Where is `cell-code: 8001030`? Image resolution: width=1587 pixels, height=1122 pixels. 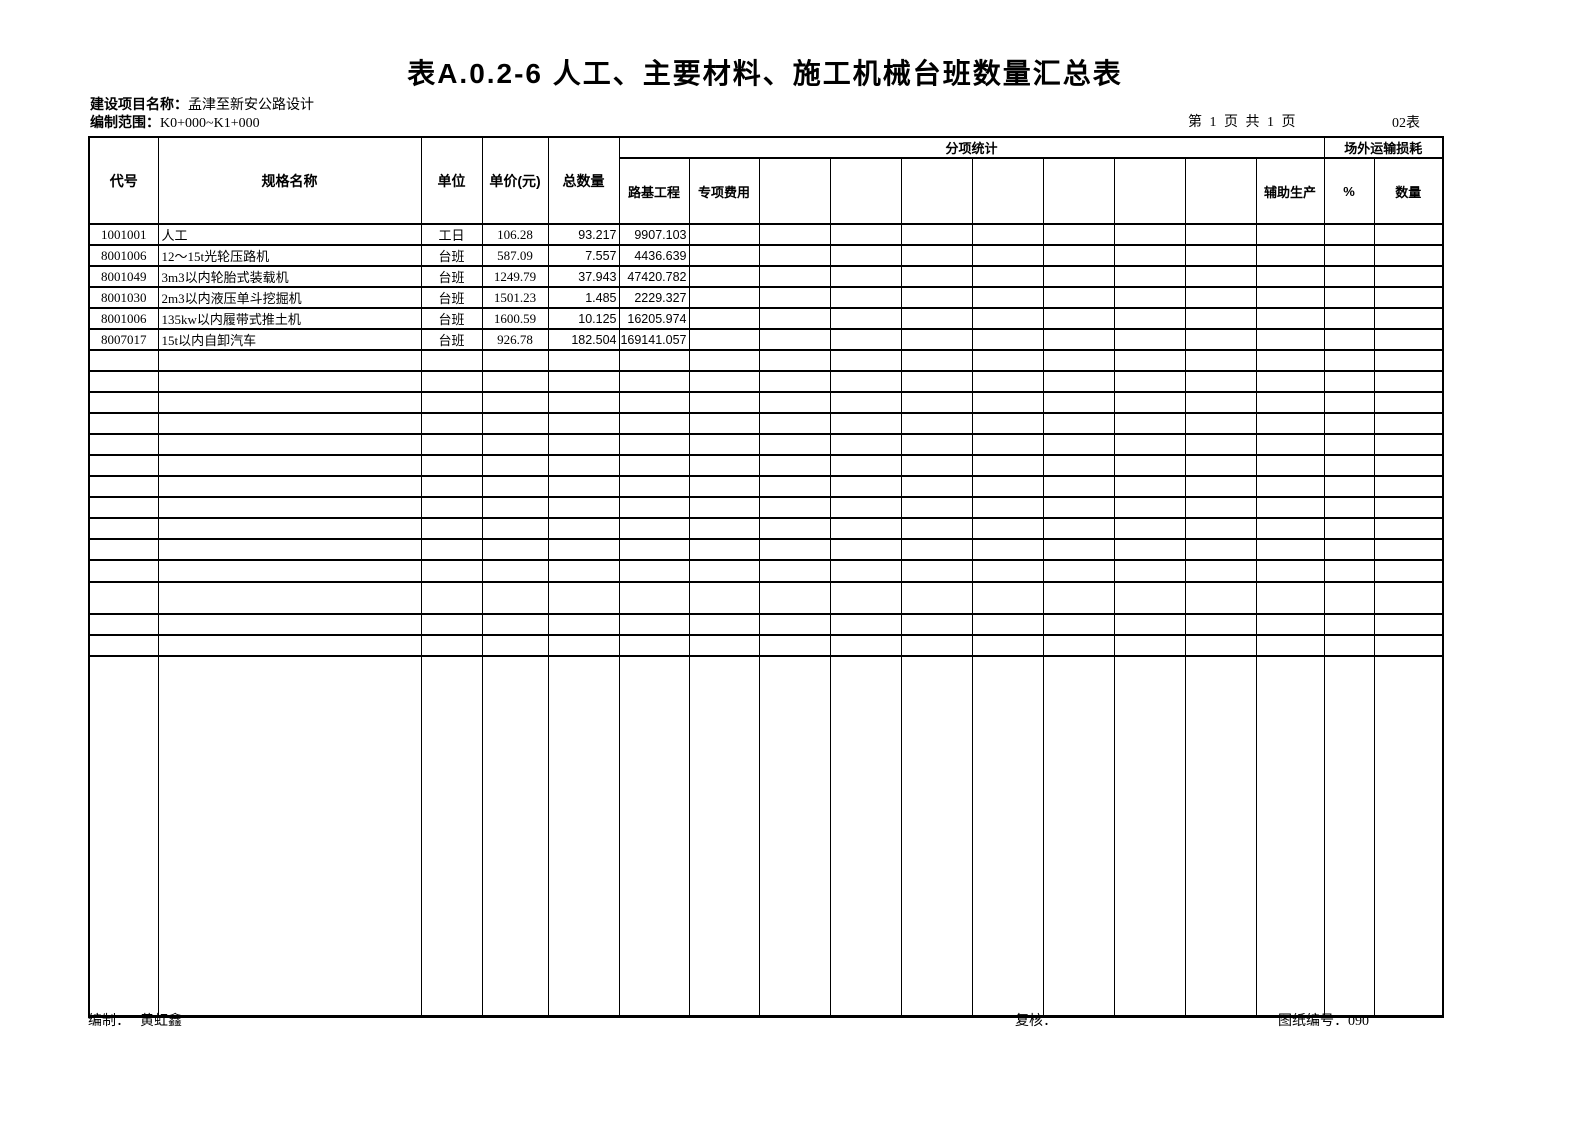 cell-code: 8001030 is located at coordinates (123, 297).